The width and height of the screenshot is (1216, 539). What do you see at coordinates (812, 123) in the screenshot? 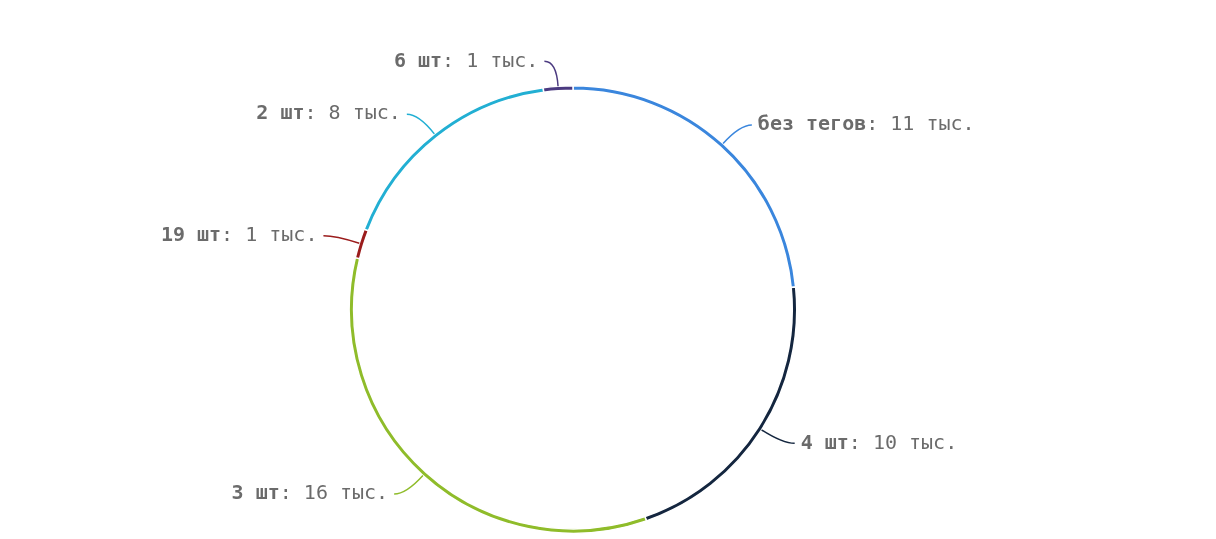
I see `slice-label: без тегов` at bounding box center [812, 123].